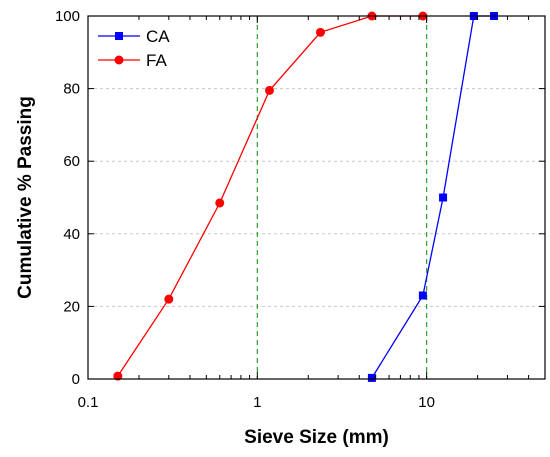 This screenshot has height=457, width=550. I want to click on legend: CA FA, so click(134, 48).